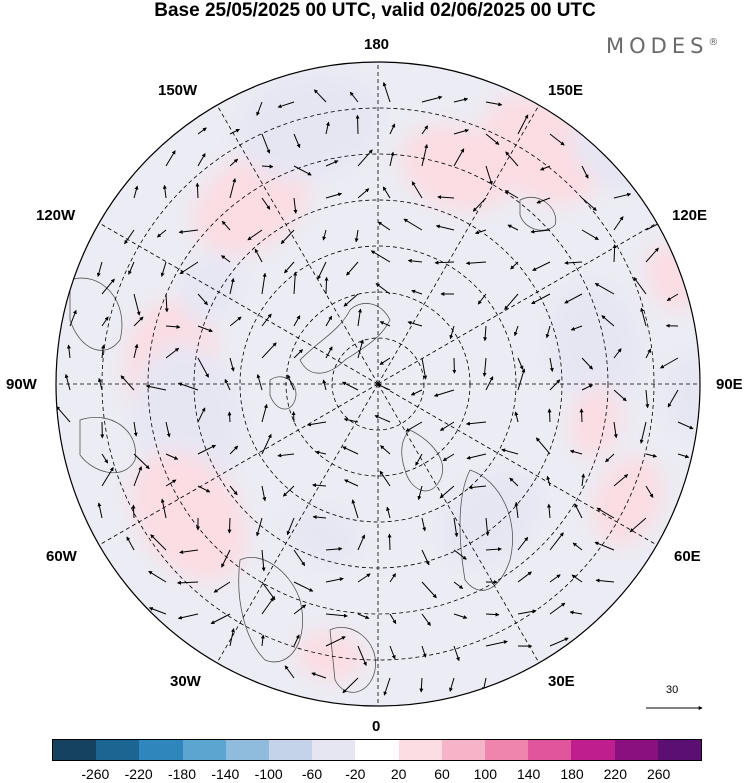 The image size is (750, 783). I want to click on lon-label-top: 180, so click(377, 44).